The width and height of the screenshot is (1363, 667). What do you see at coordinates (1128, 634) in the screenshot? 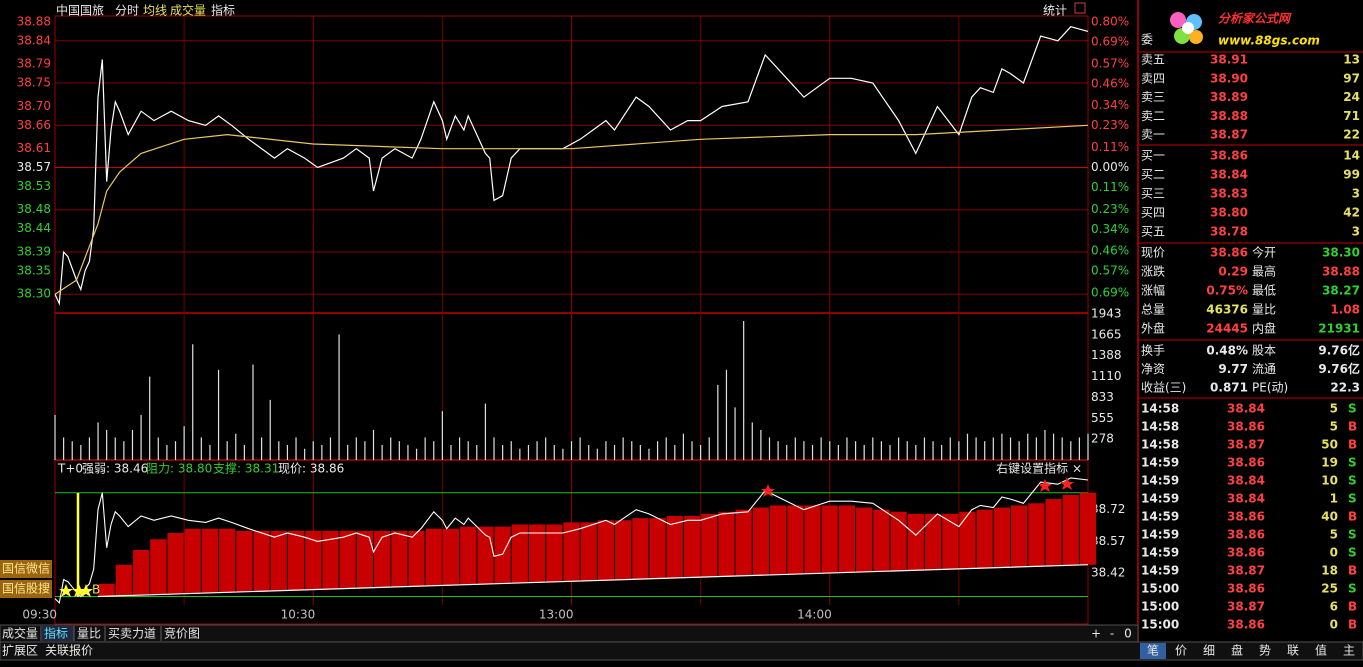
I see `control: 0` at bounding box center [1128, 634].